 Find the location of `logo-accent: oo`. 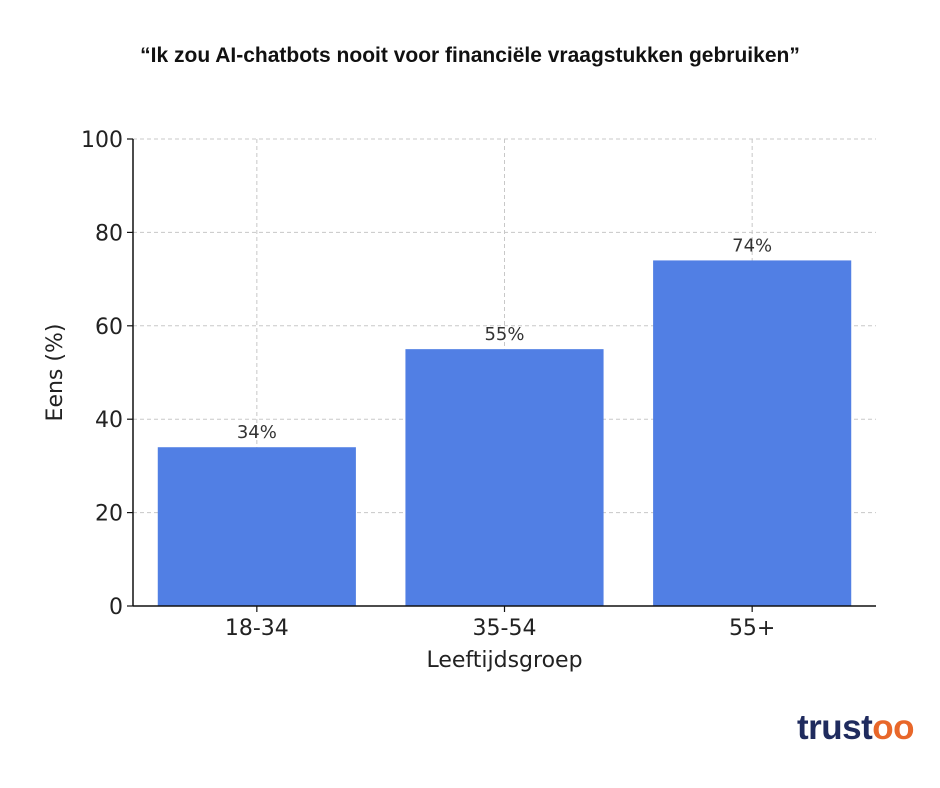

logo-accent: oo is located at coordinates (893, 727).